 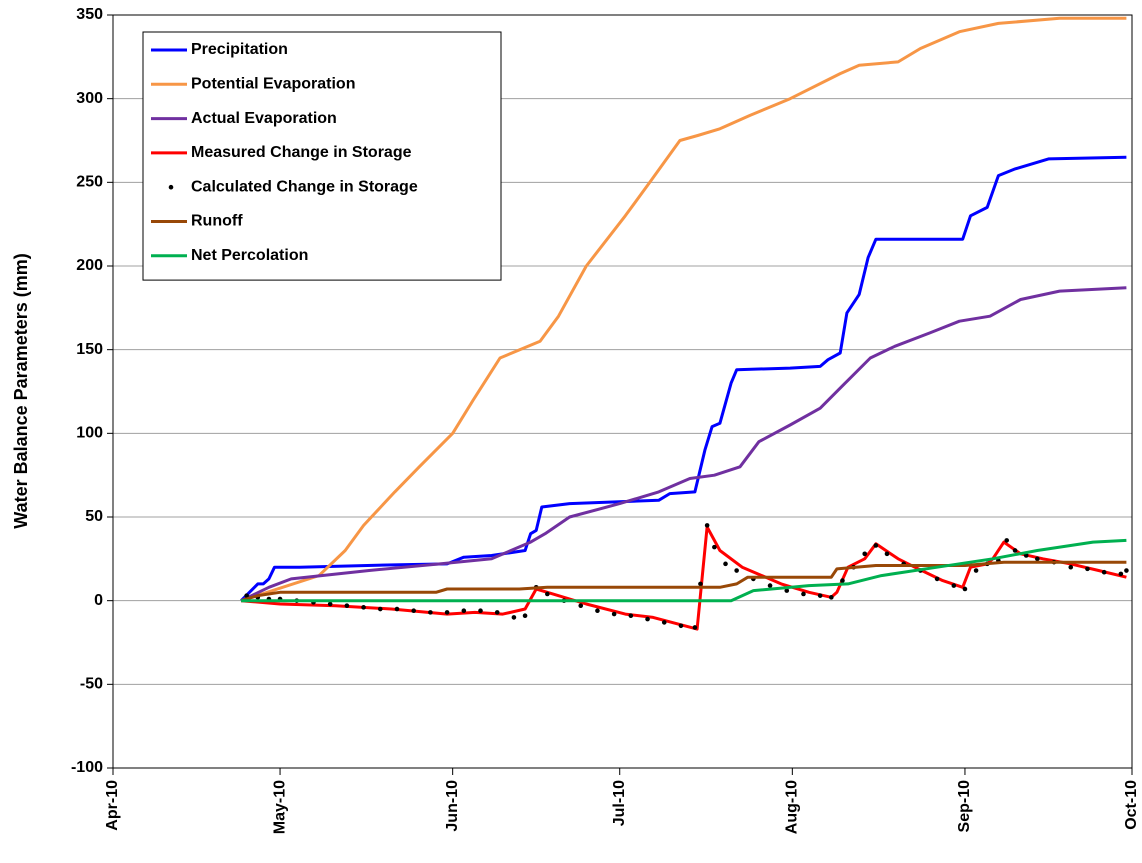 What do you see at coordinates (239, 49) in the screenshot?
I see `legend-label: Precipitation` at bounding box center [239, 49].